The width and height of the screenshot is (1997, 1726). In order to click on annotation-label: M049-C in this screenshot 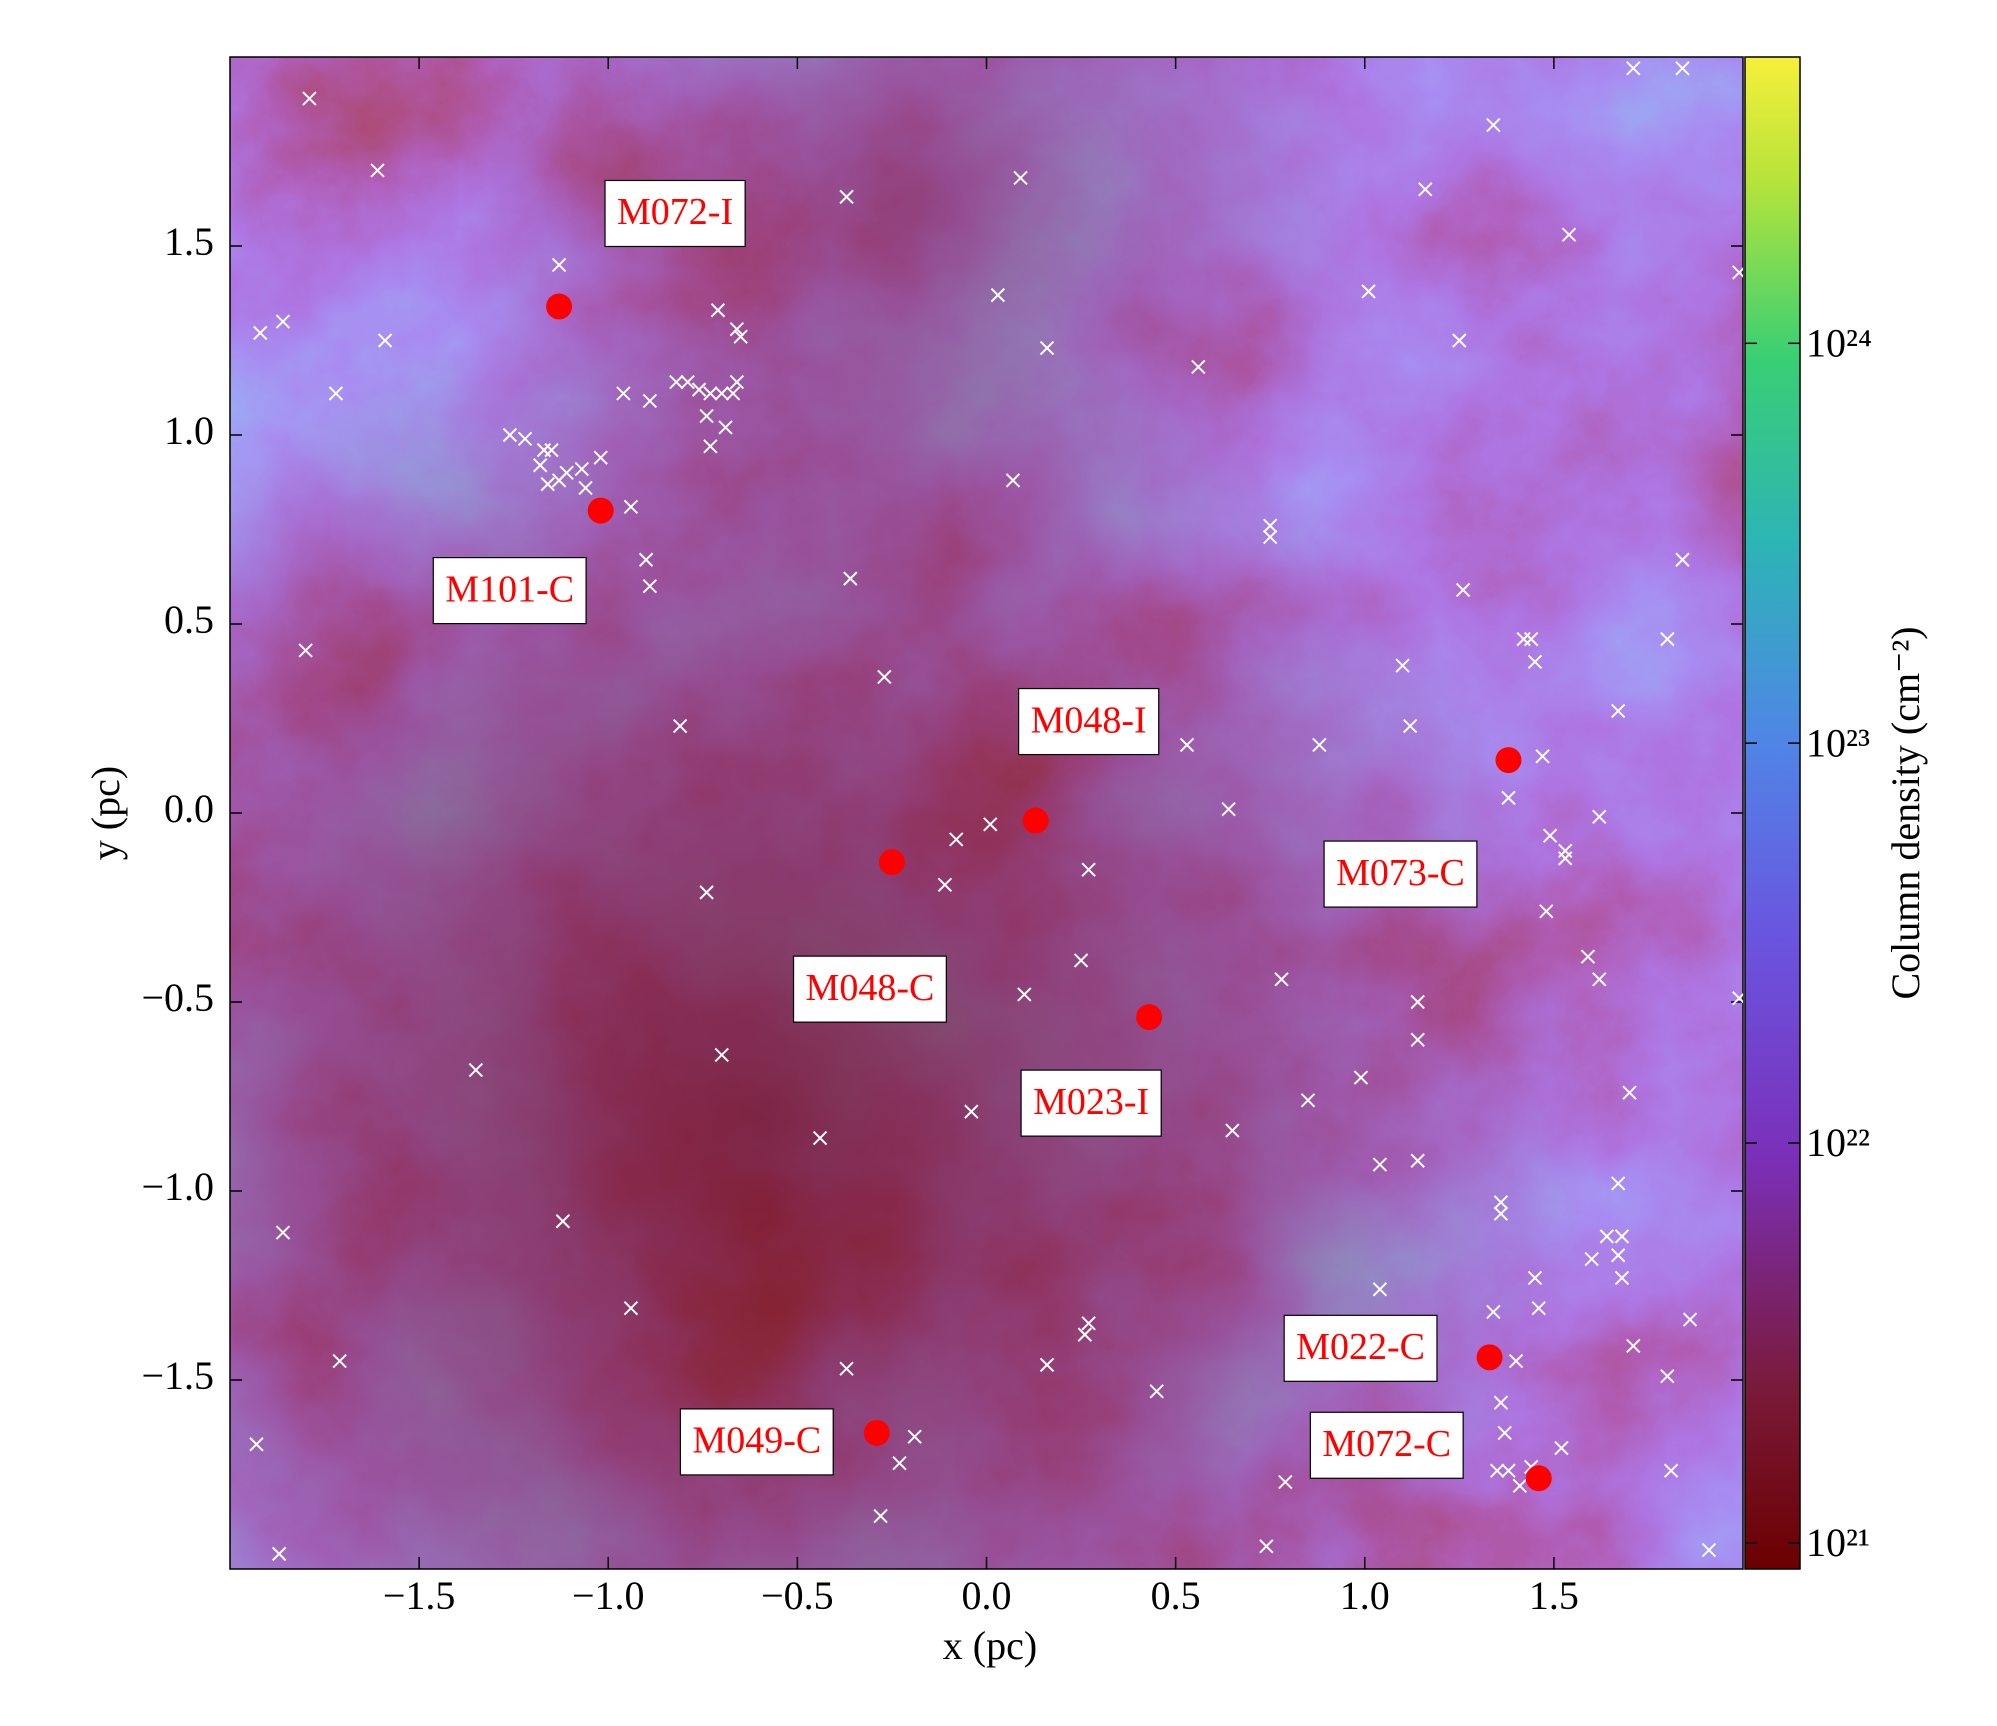, I will do `click(756, 1441)`.